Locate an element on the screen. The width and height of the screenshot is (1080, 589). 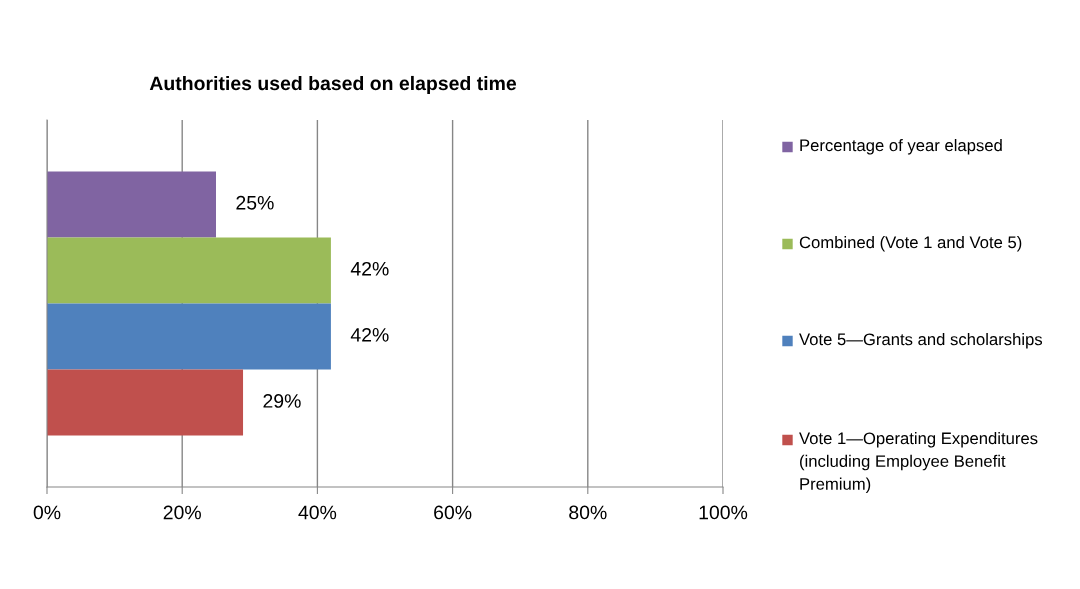
chart-title: Authorities used based on elapsed time is located at coordinates (333, 85).